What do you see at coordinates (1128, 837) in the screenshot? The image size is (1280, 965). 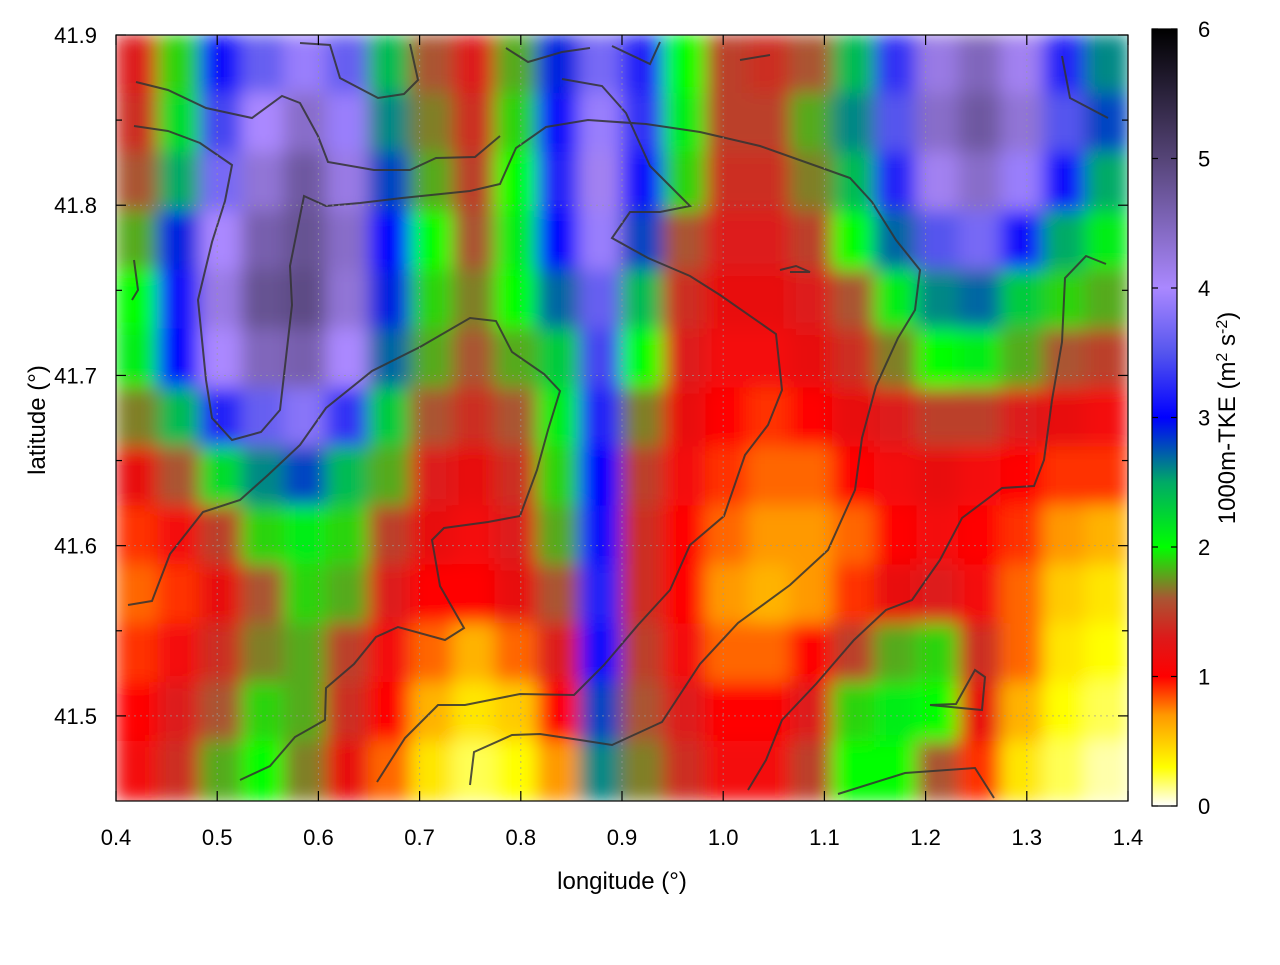 I see `x-tick-label: 1.4` at bounding box center [1128, 837].